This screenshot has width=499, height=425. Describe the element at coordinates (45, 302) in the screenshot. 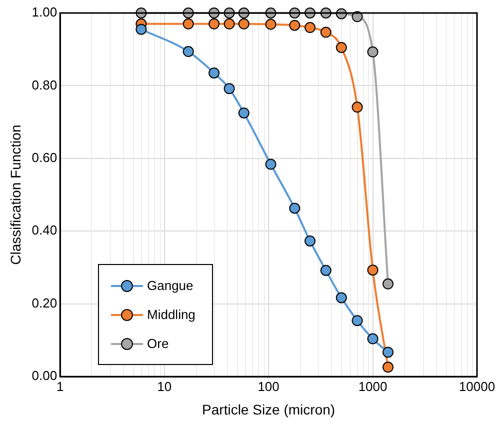

I see `y-tick-label: 0.20` at that location.